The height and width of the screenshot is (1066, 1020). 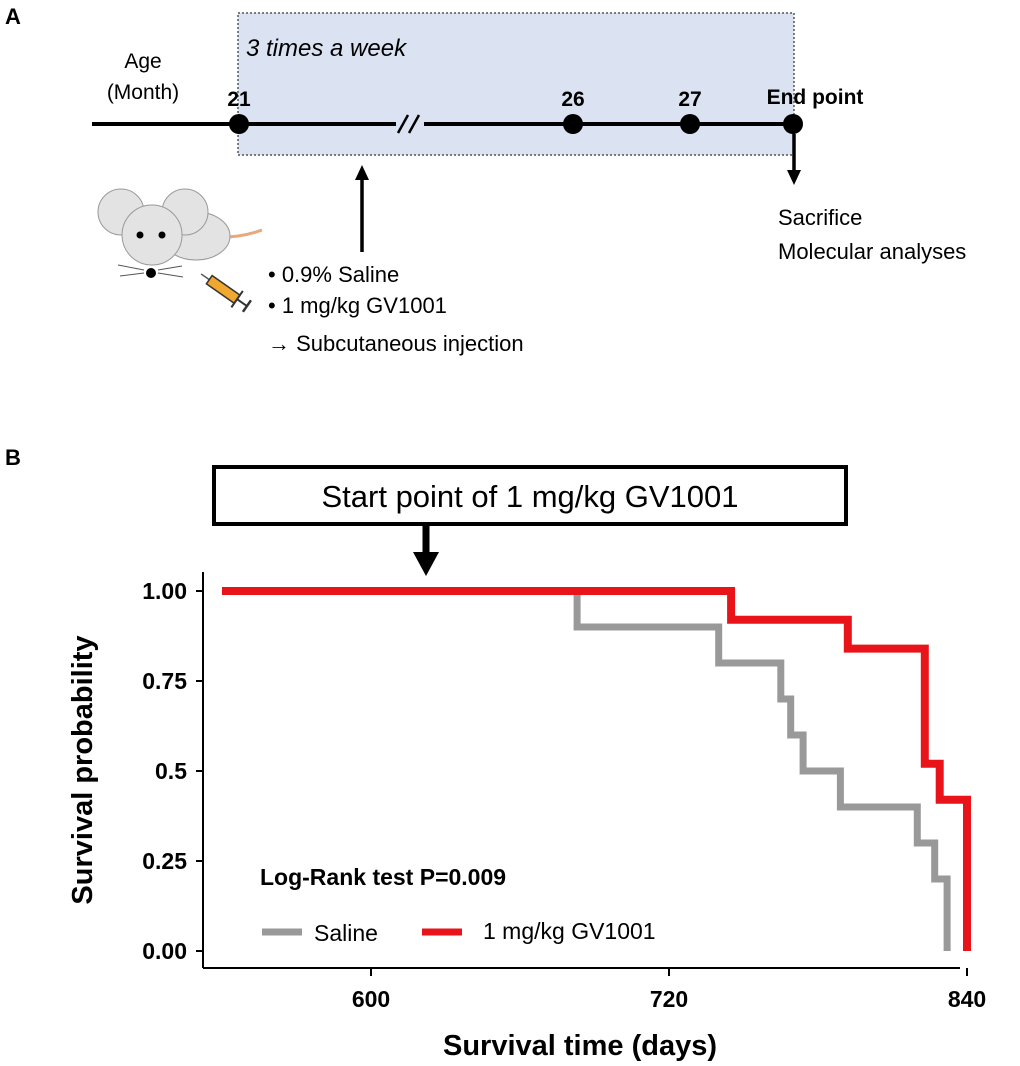 I want to click on x-ticks: 600 720 840, so click(x=669, y=990).